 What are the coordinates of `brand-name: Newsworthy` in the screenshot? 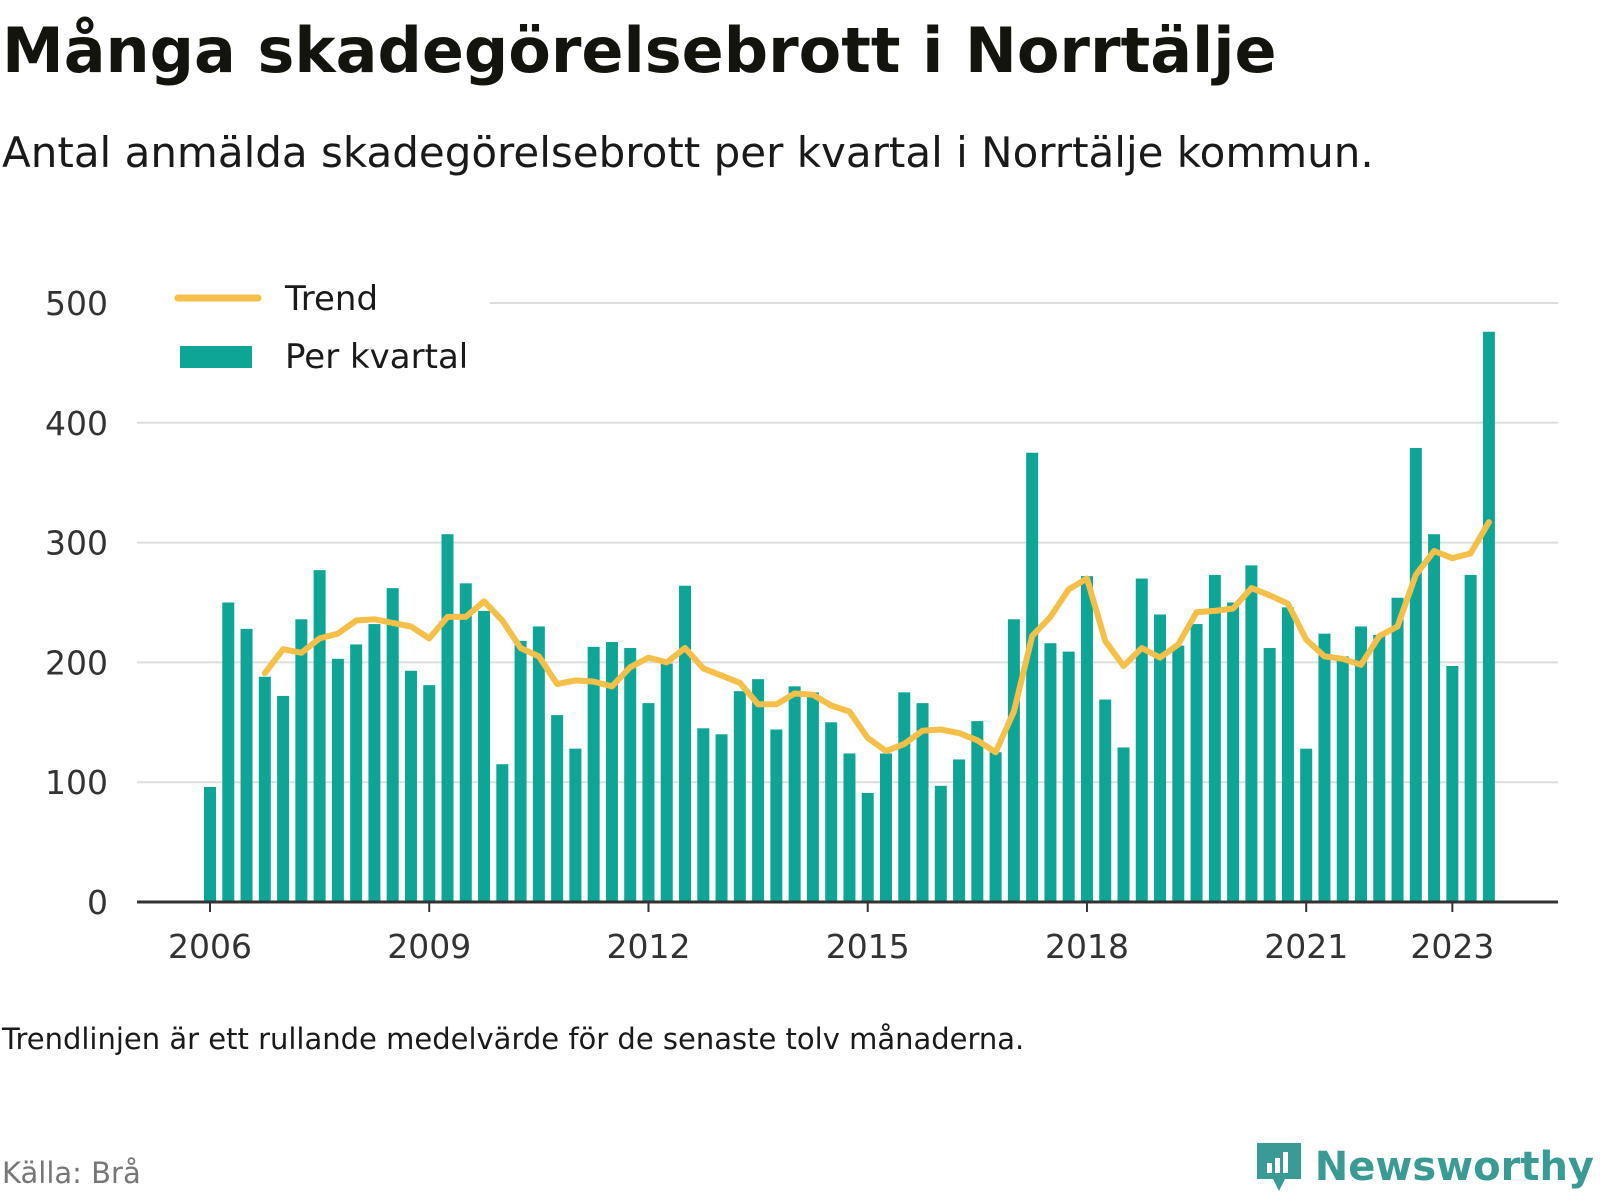 It's located at (1454, 1167).